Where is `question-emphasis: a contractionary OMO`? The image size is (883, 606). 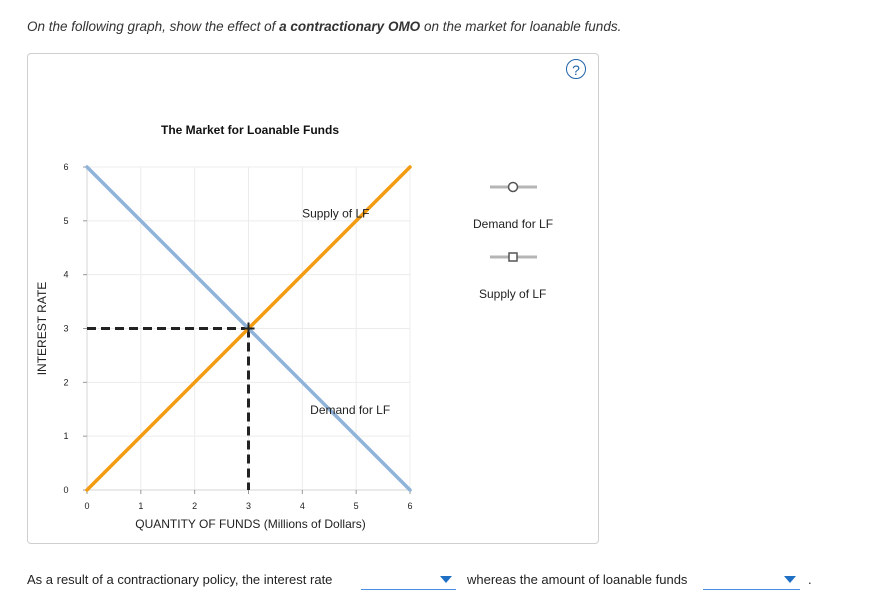 question-emphasis: a contractionary OMO is located at coordinates (350, 26).